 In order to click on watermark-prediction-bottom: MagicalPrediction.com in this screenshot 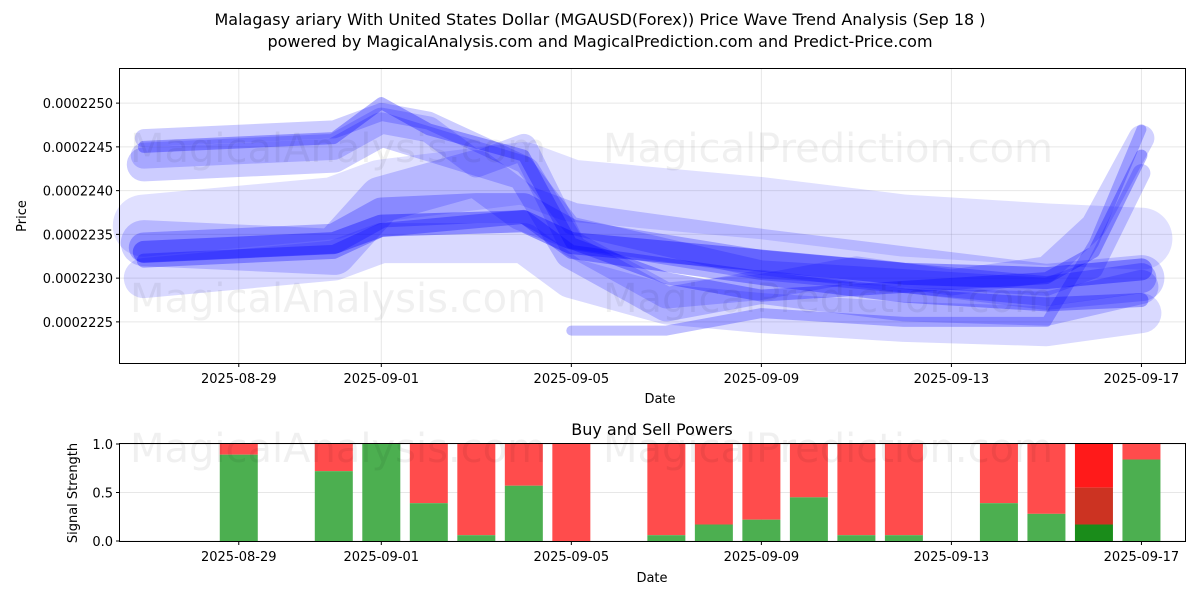, I will do `click(828, 449)`.